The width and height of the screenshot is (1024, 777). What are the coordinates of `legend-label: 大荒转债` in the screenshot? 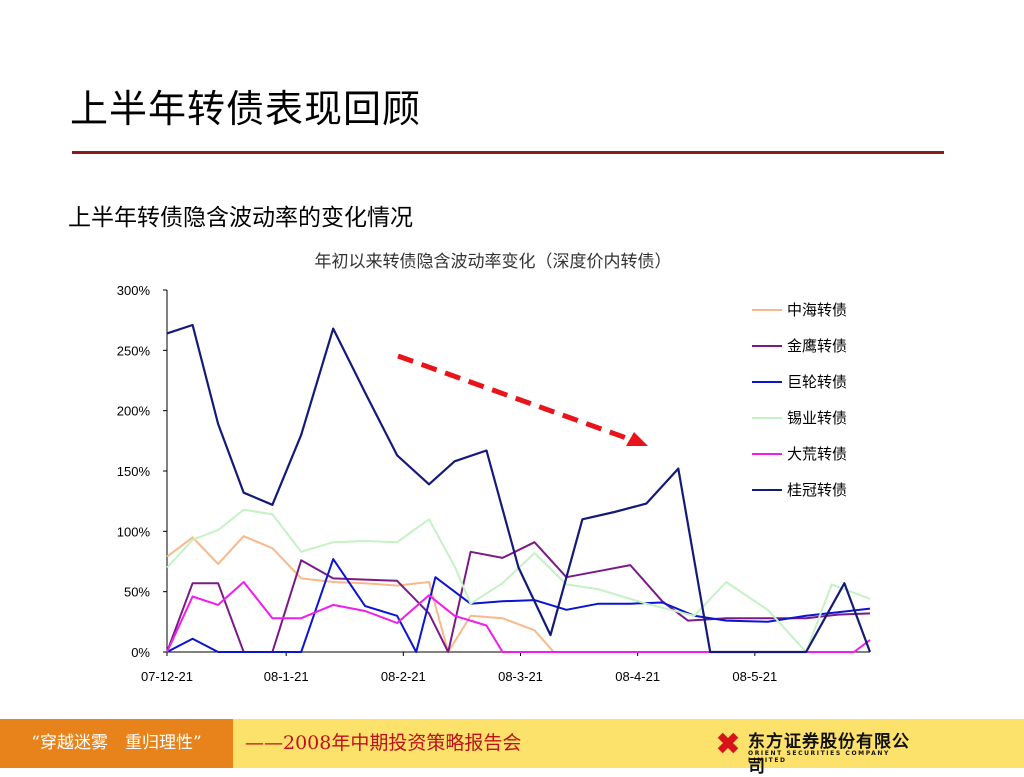 It's located at (817, 454).